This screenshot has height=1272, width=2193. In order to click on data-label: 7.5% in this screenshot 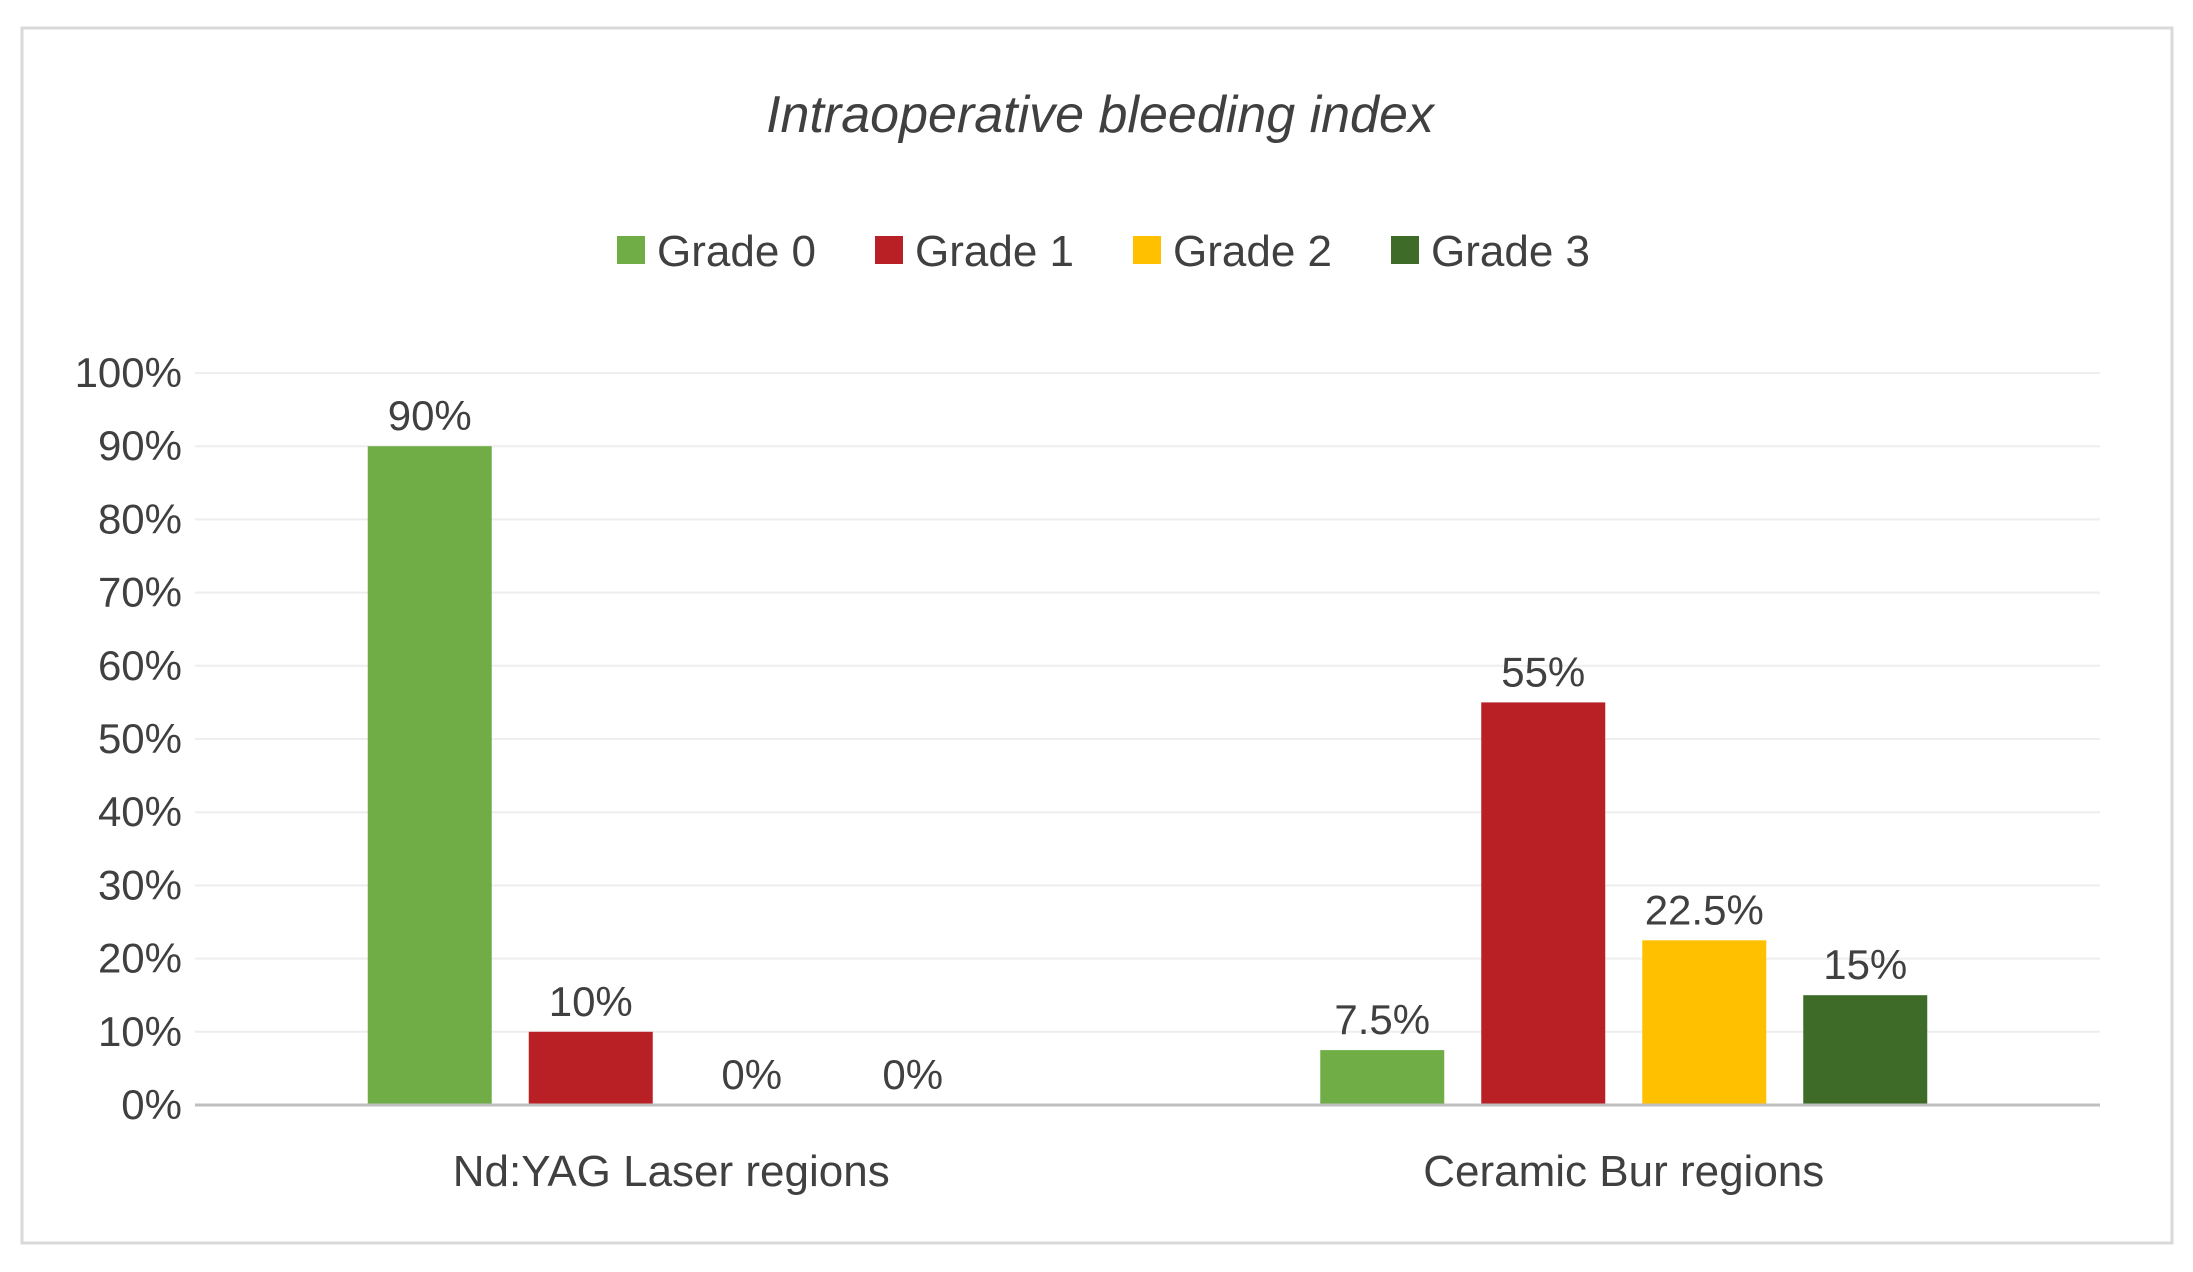, I will do `click(1382, 1019)`.